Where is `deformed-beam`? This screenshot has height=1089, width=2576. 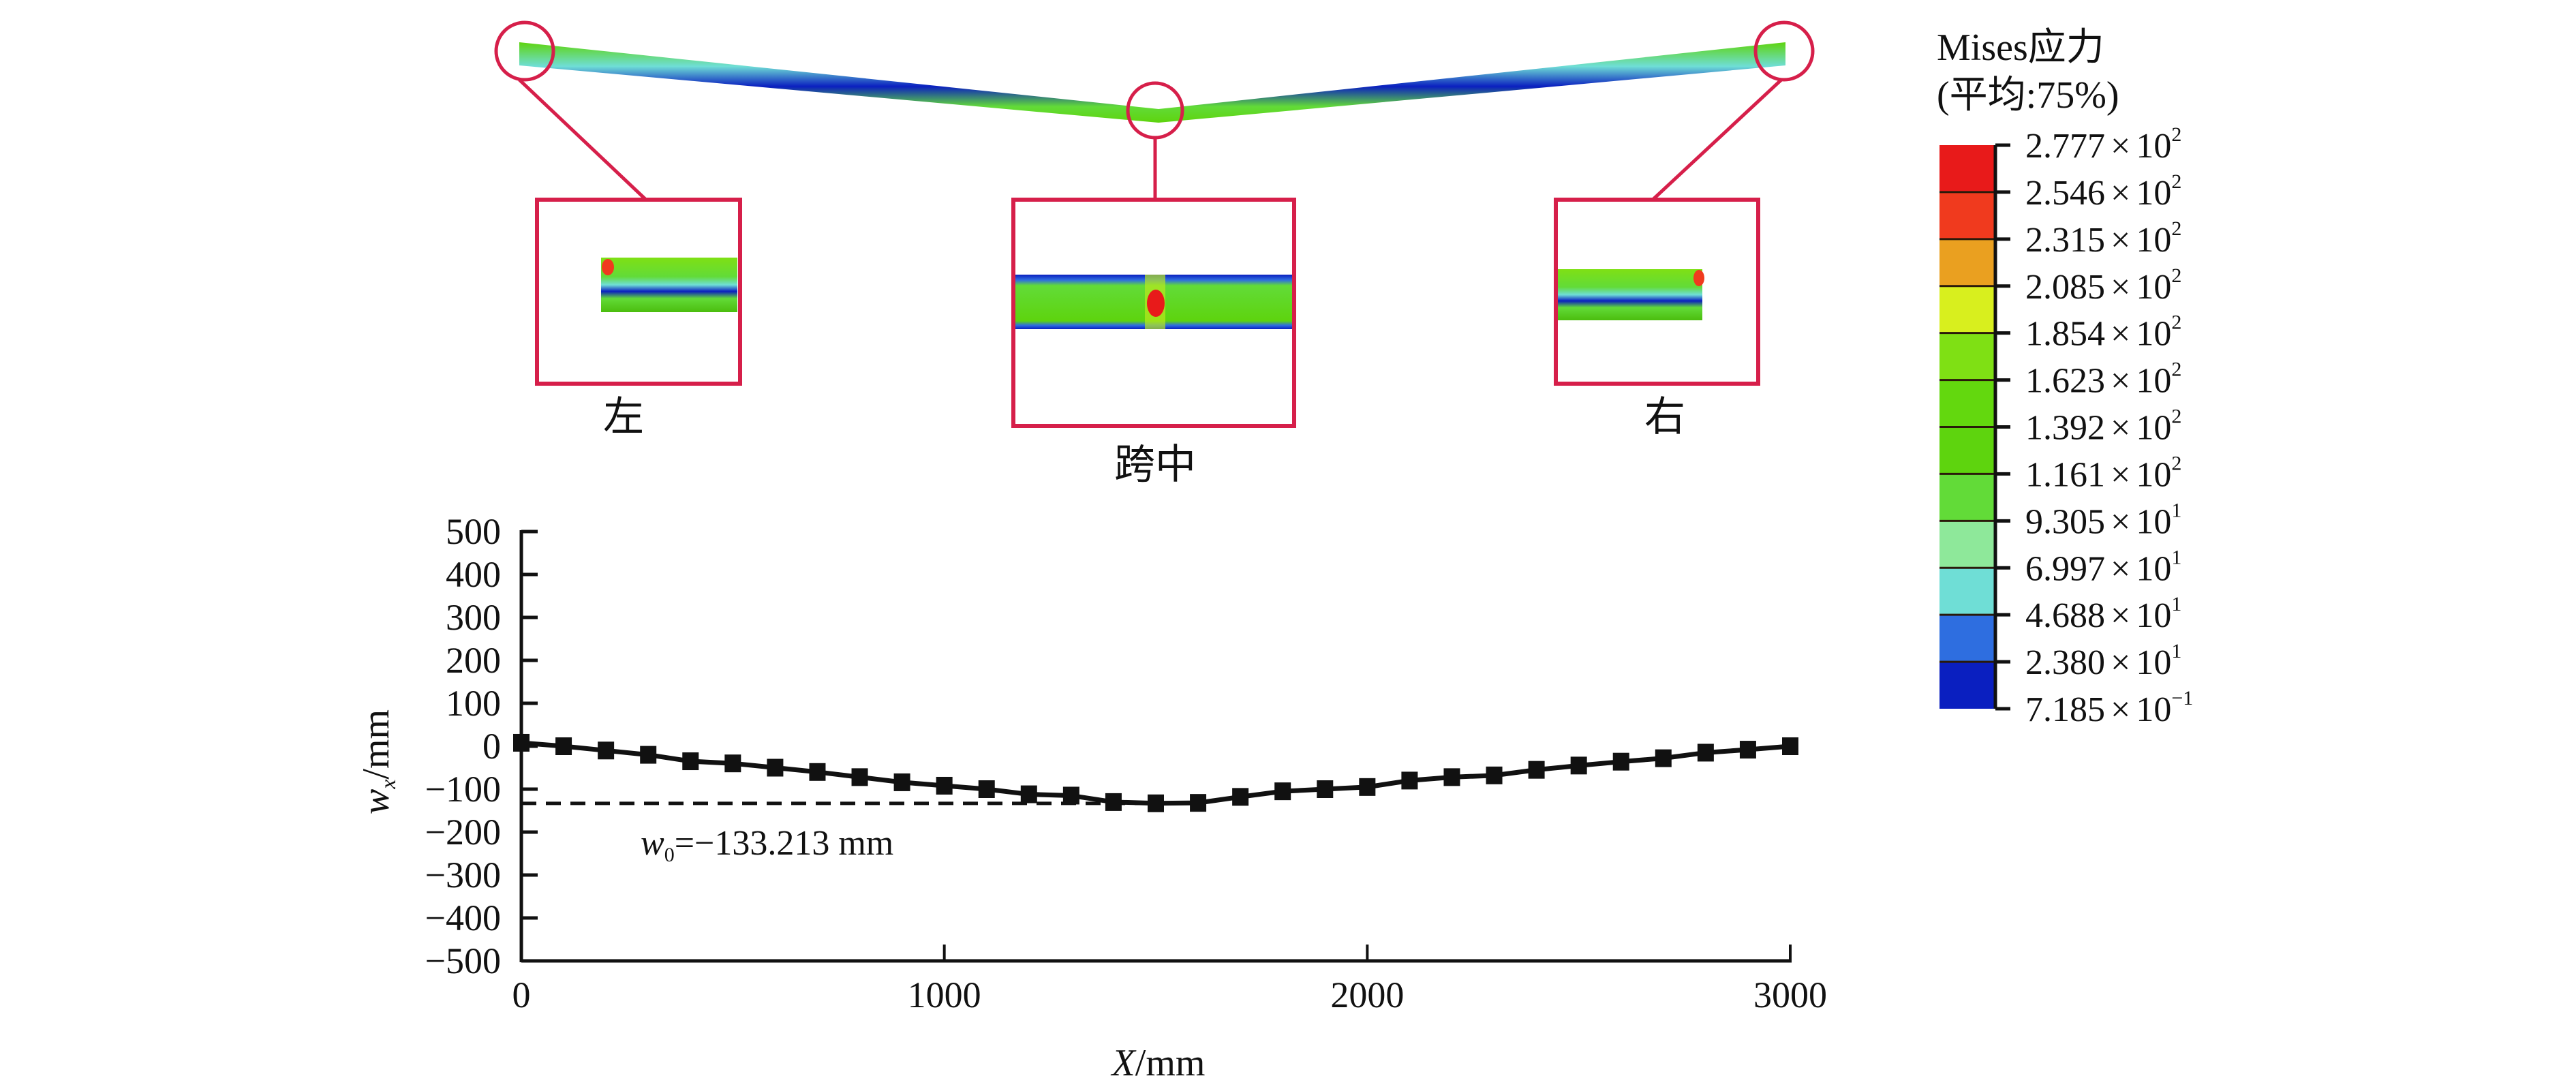 deformed-beam is located at coordinates (1152, 82).